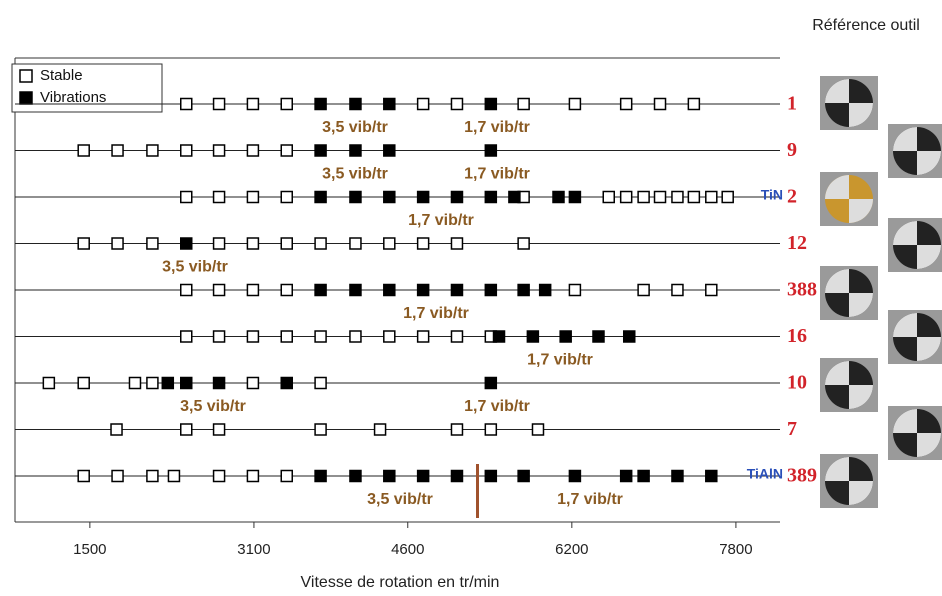 The width and height of the screenshot is (942, 596). I want to click on row-label: 7, so click(792, 429).